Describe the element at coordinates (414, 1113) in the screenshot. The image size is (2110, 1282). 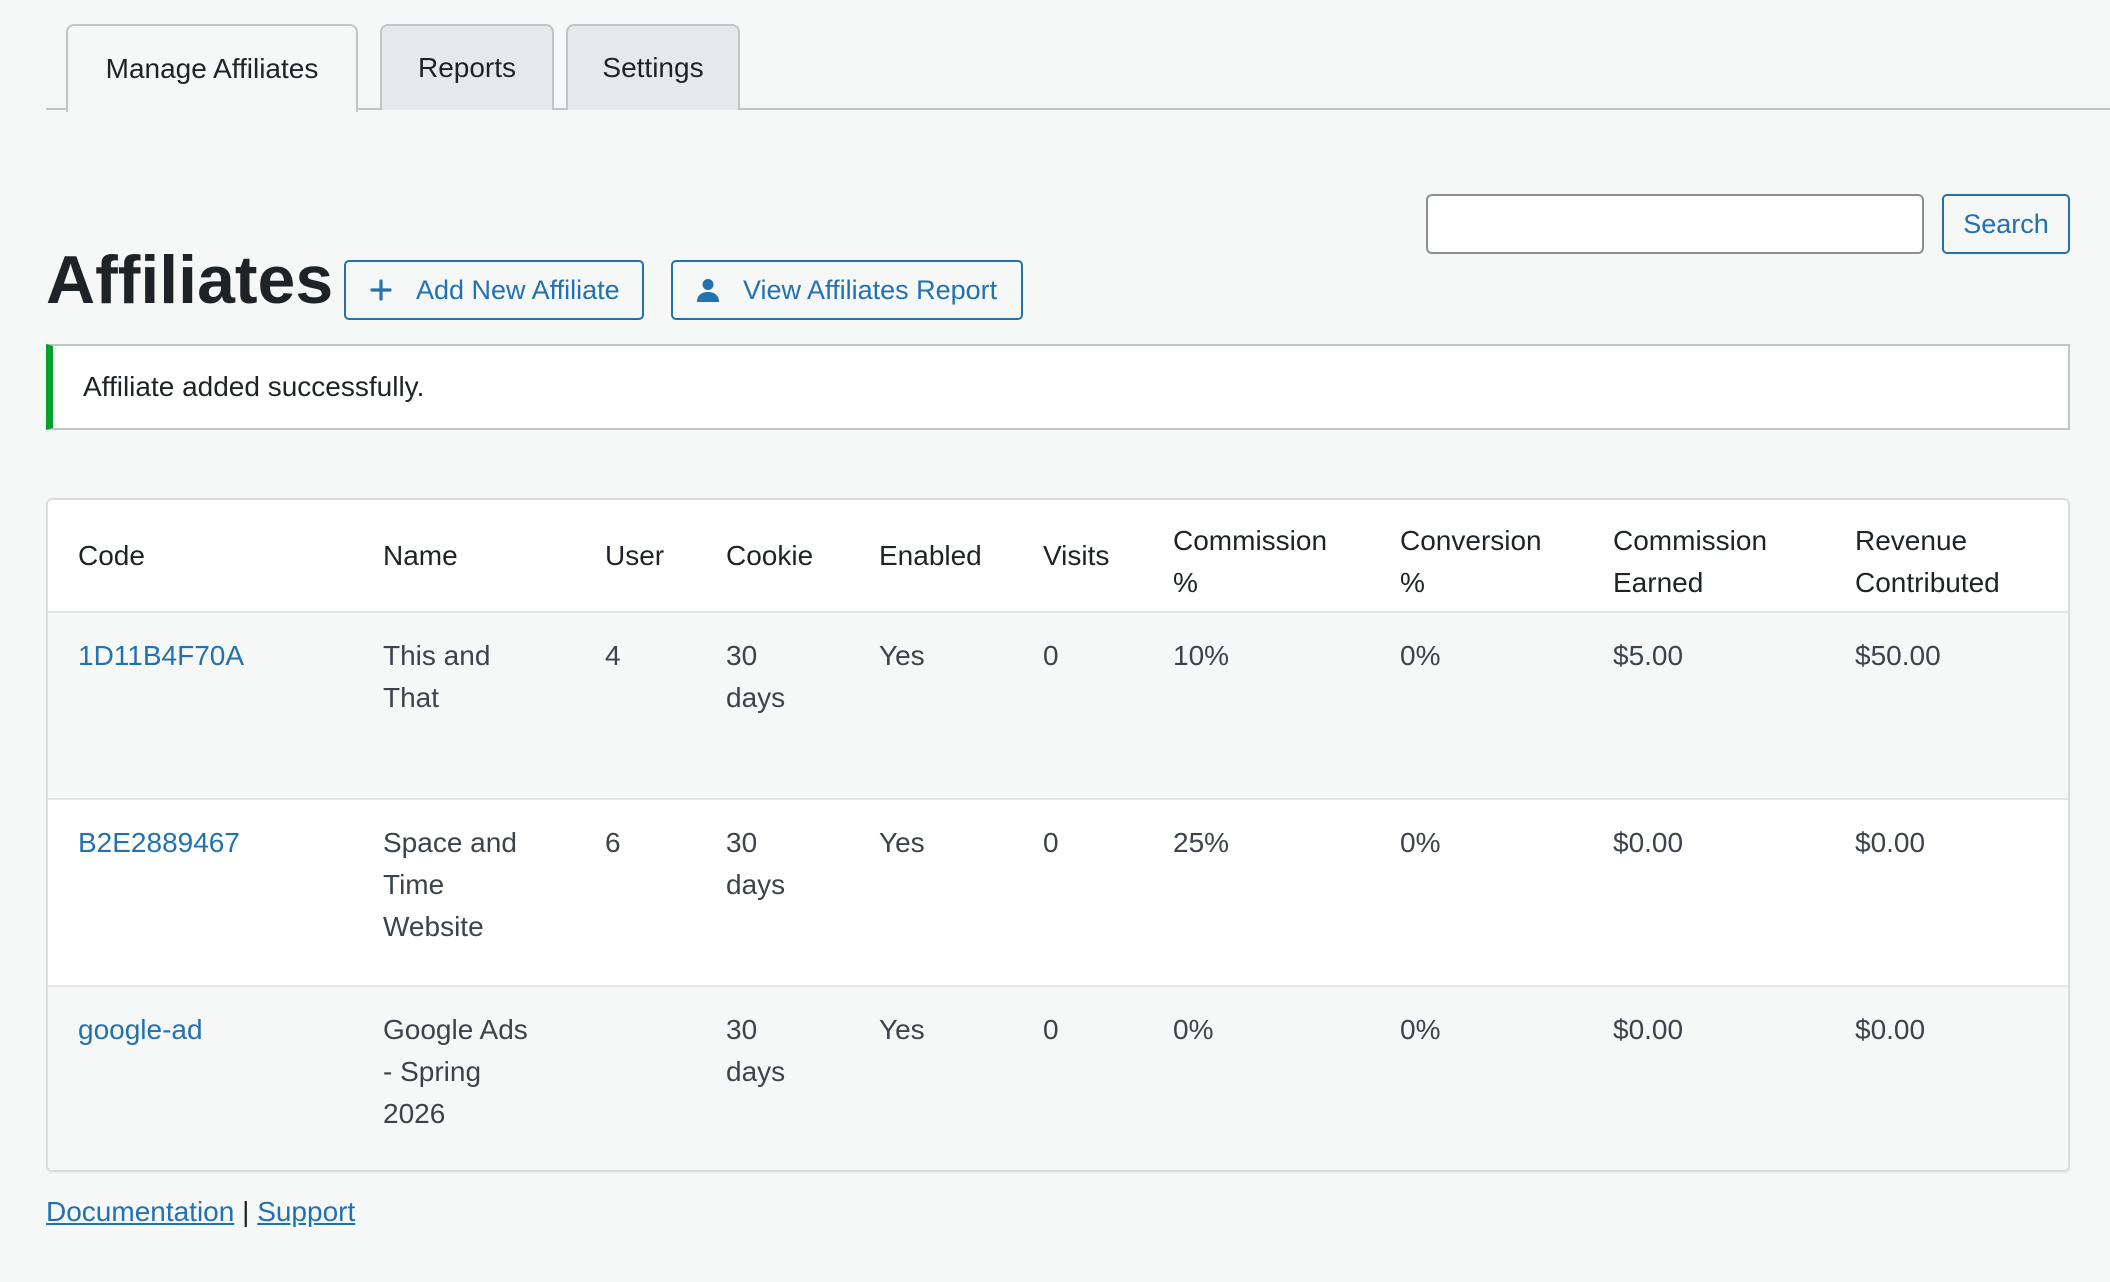
I see `name-line: 2026` at that location.